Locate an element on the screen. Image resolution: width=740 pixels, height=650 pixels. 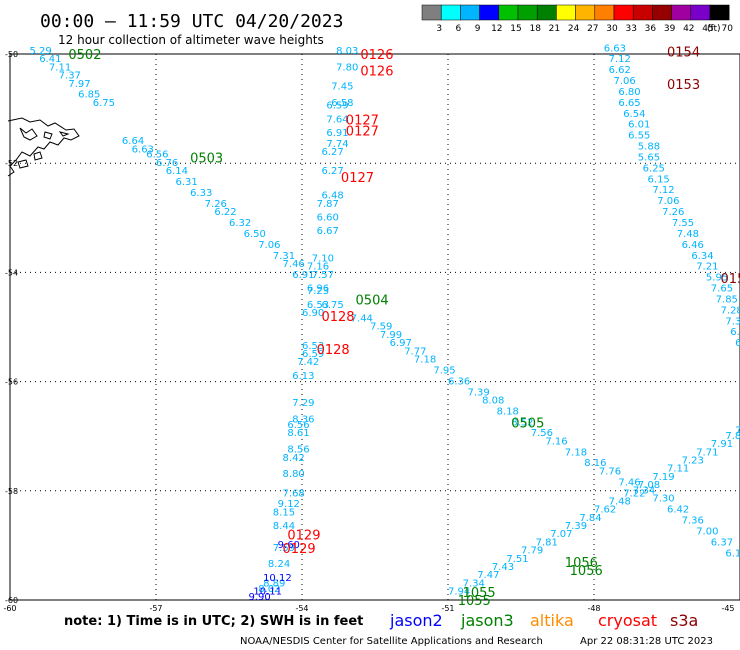
y-tick-label: -50 is located at coordinates (11, 54).